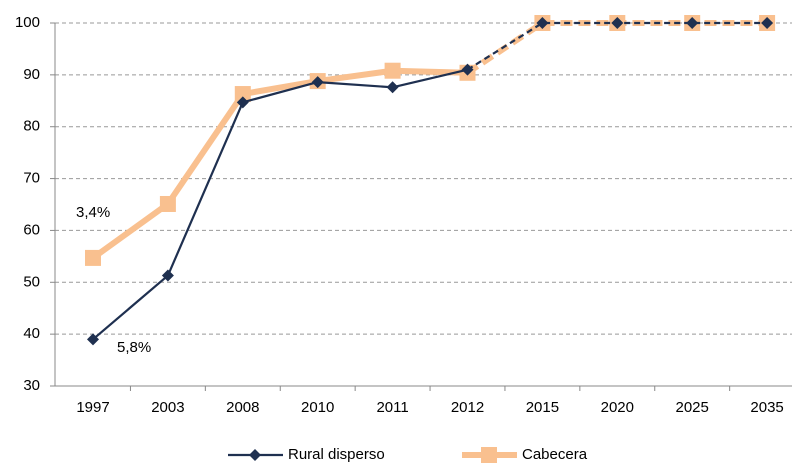  Describe the element at coordinates (134, 347) in the screenshot. I see `annotation: 5,8%` at that location.